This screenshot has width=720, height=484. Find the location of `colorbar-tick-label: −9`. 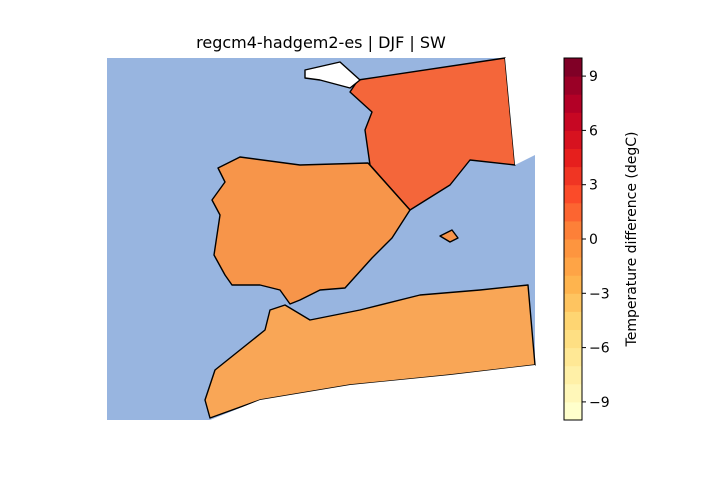

colorbar-tick-label: −9 is located at coordinates (599, 403).